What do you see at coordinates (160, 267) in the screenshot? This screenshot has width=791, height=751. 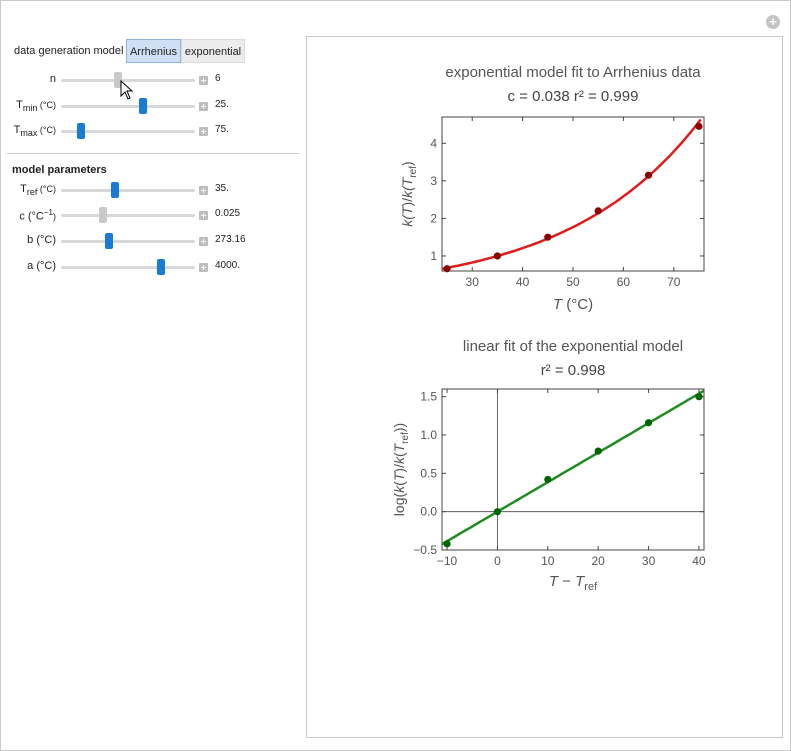 I see `slider-thumb-a` at bounding box center [160, 267].